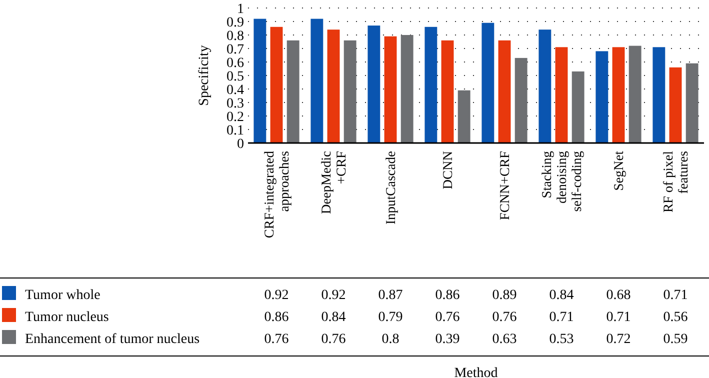 The height and width of the screenshot is (378, 709). Describe the element at coordinates (62, 295) in the screenshot. I see `legend-label: Tumor whole` at that location.